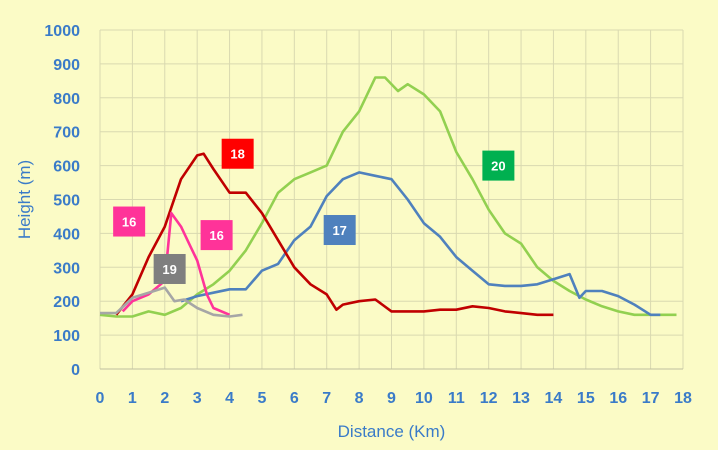 The height and width of the screenshot is (450, 718). I want to click on series-label-16-3: 16, so click(129, 221).